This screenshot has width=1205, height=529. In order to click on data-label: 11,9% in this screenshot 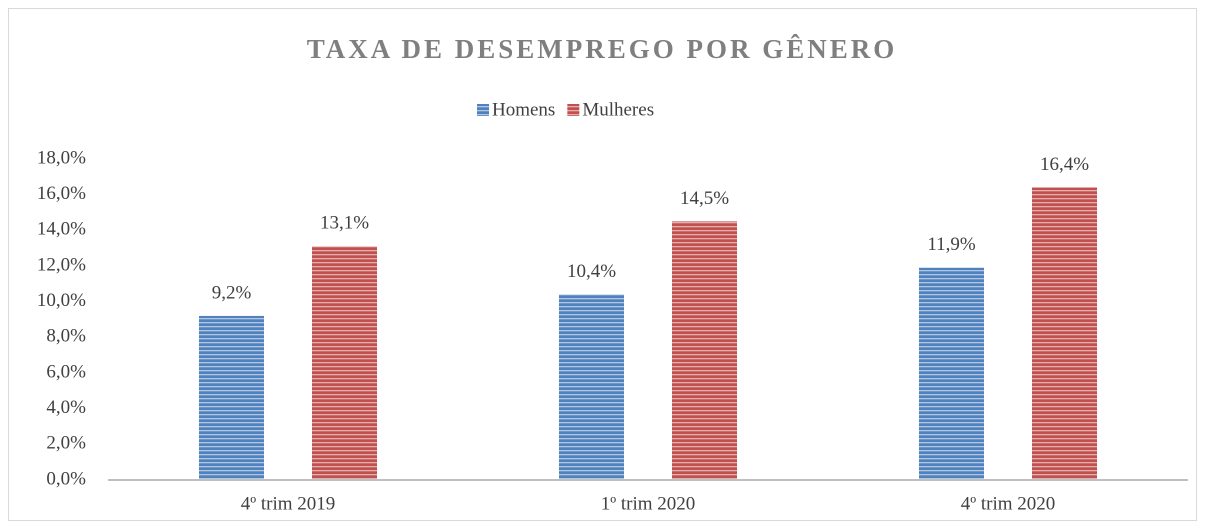, I will do `click(951, 244)`.